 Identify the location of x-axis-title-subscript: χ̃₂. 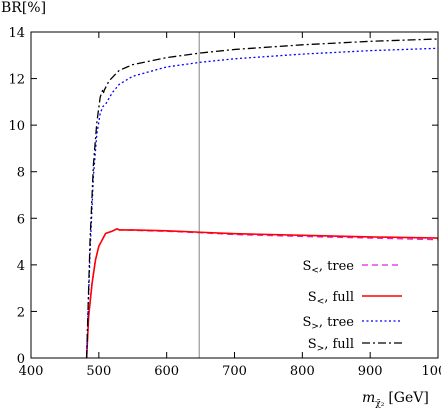
(379, 403).